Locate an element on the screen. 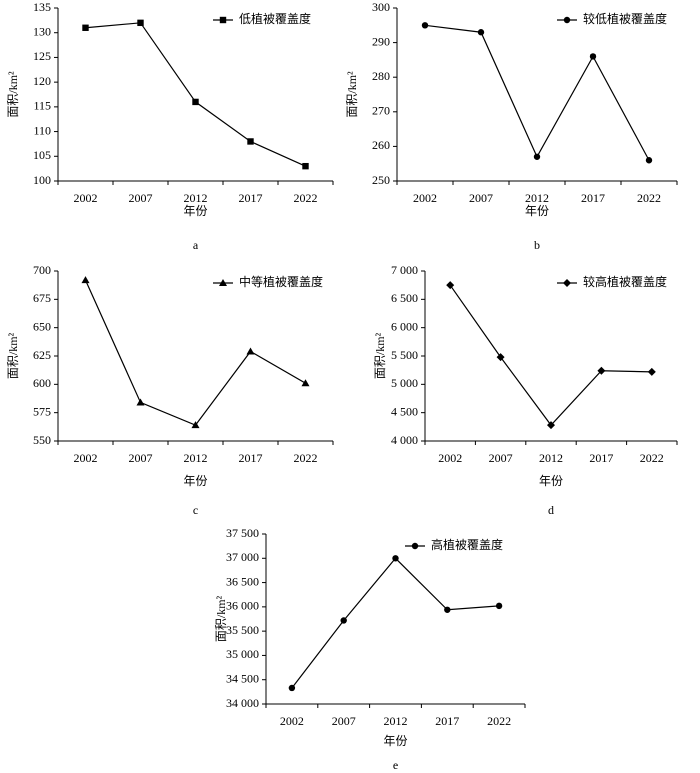  y-tick-label: 36 500 is located at coordinates (242, 581).